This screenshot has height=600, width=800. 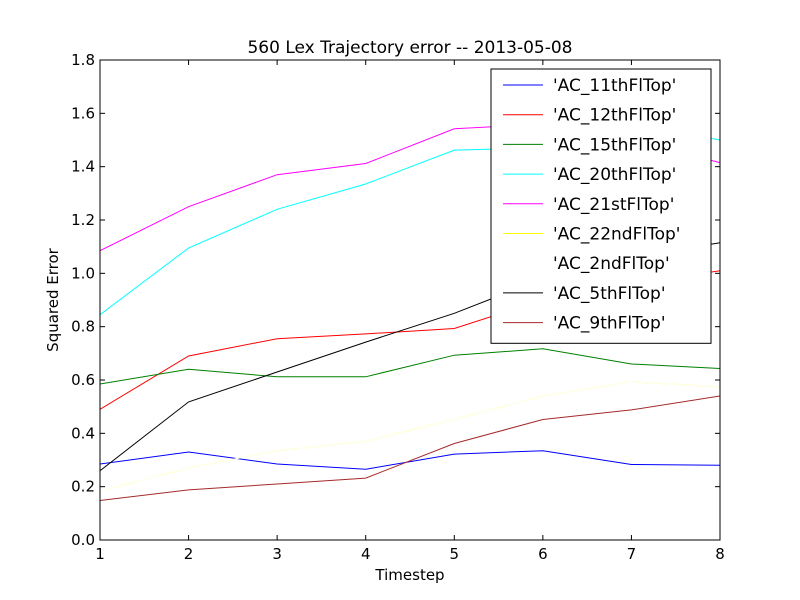 I want to click on y-tick-label: 1.6, so click(x=83, y=113).